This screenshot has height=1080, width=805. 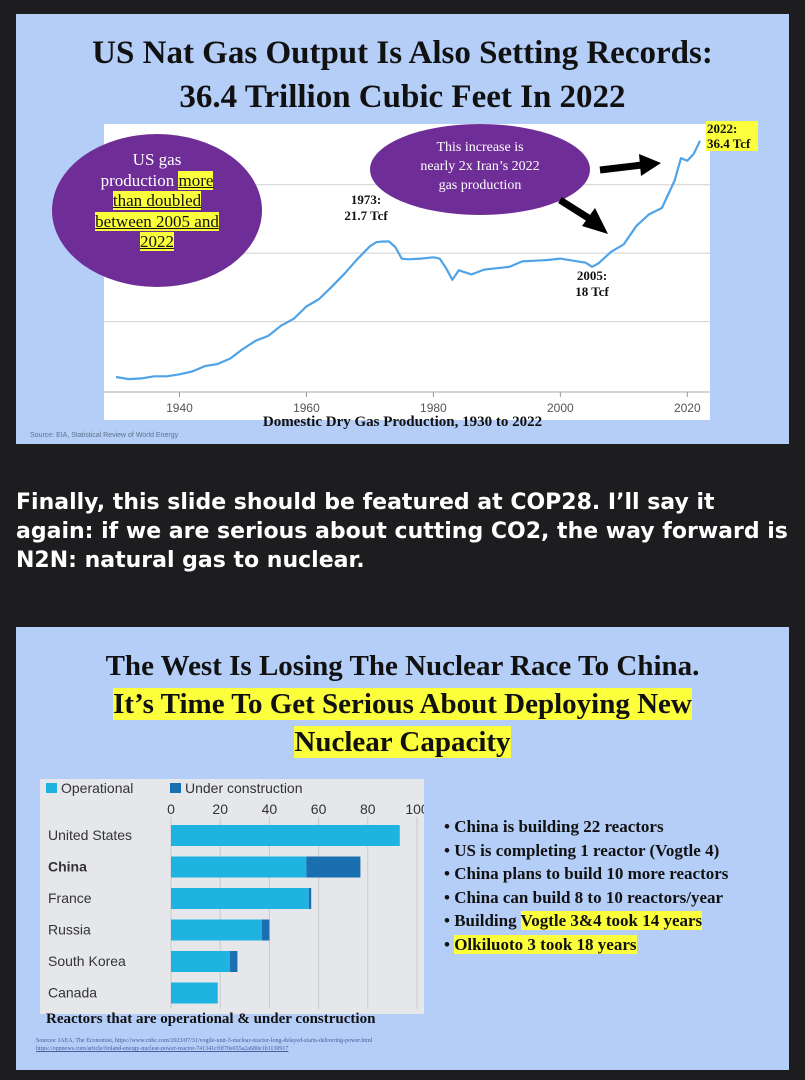 What do you see at coordinates (157, 159) in the screenshot?
I see `ellipse-left-line1: US gas` at bounding box center [157, 159].